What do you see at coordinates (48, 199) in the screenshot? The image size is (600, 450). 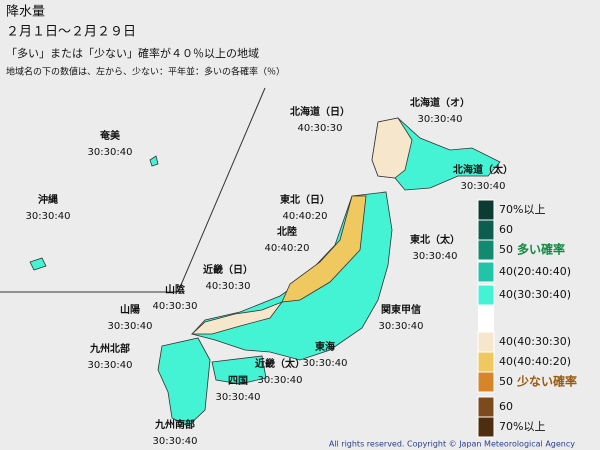 I see `region-name: 沖縄` at bounding box center [48, 199].